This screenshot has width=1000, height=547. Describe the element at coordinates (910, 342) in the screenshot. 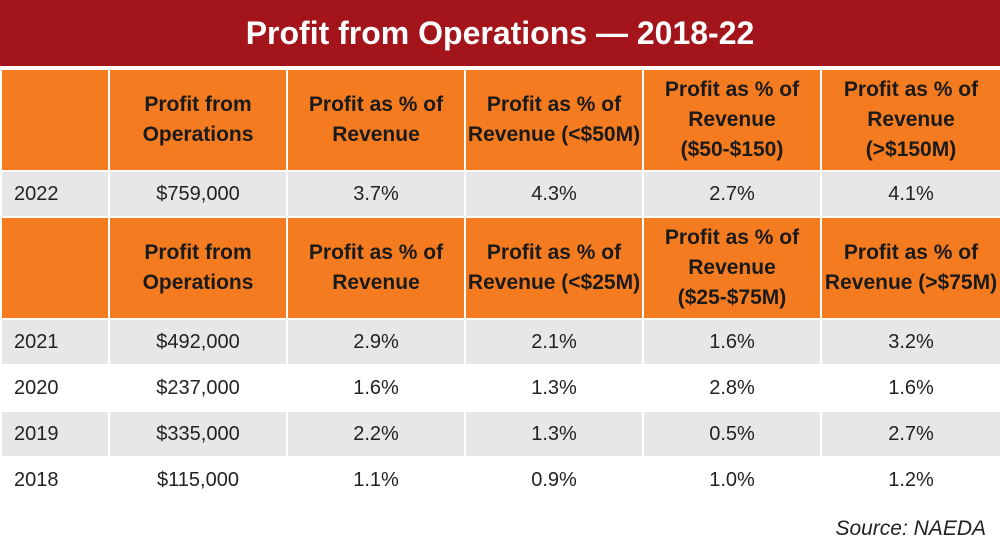

I see `large-dealer-cell: 3.2%` at that location.